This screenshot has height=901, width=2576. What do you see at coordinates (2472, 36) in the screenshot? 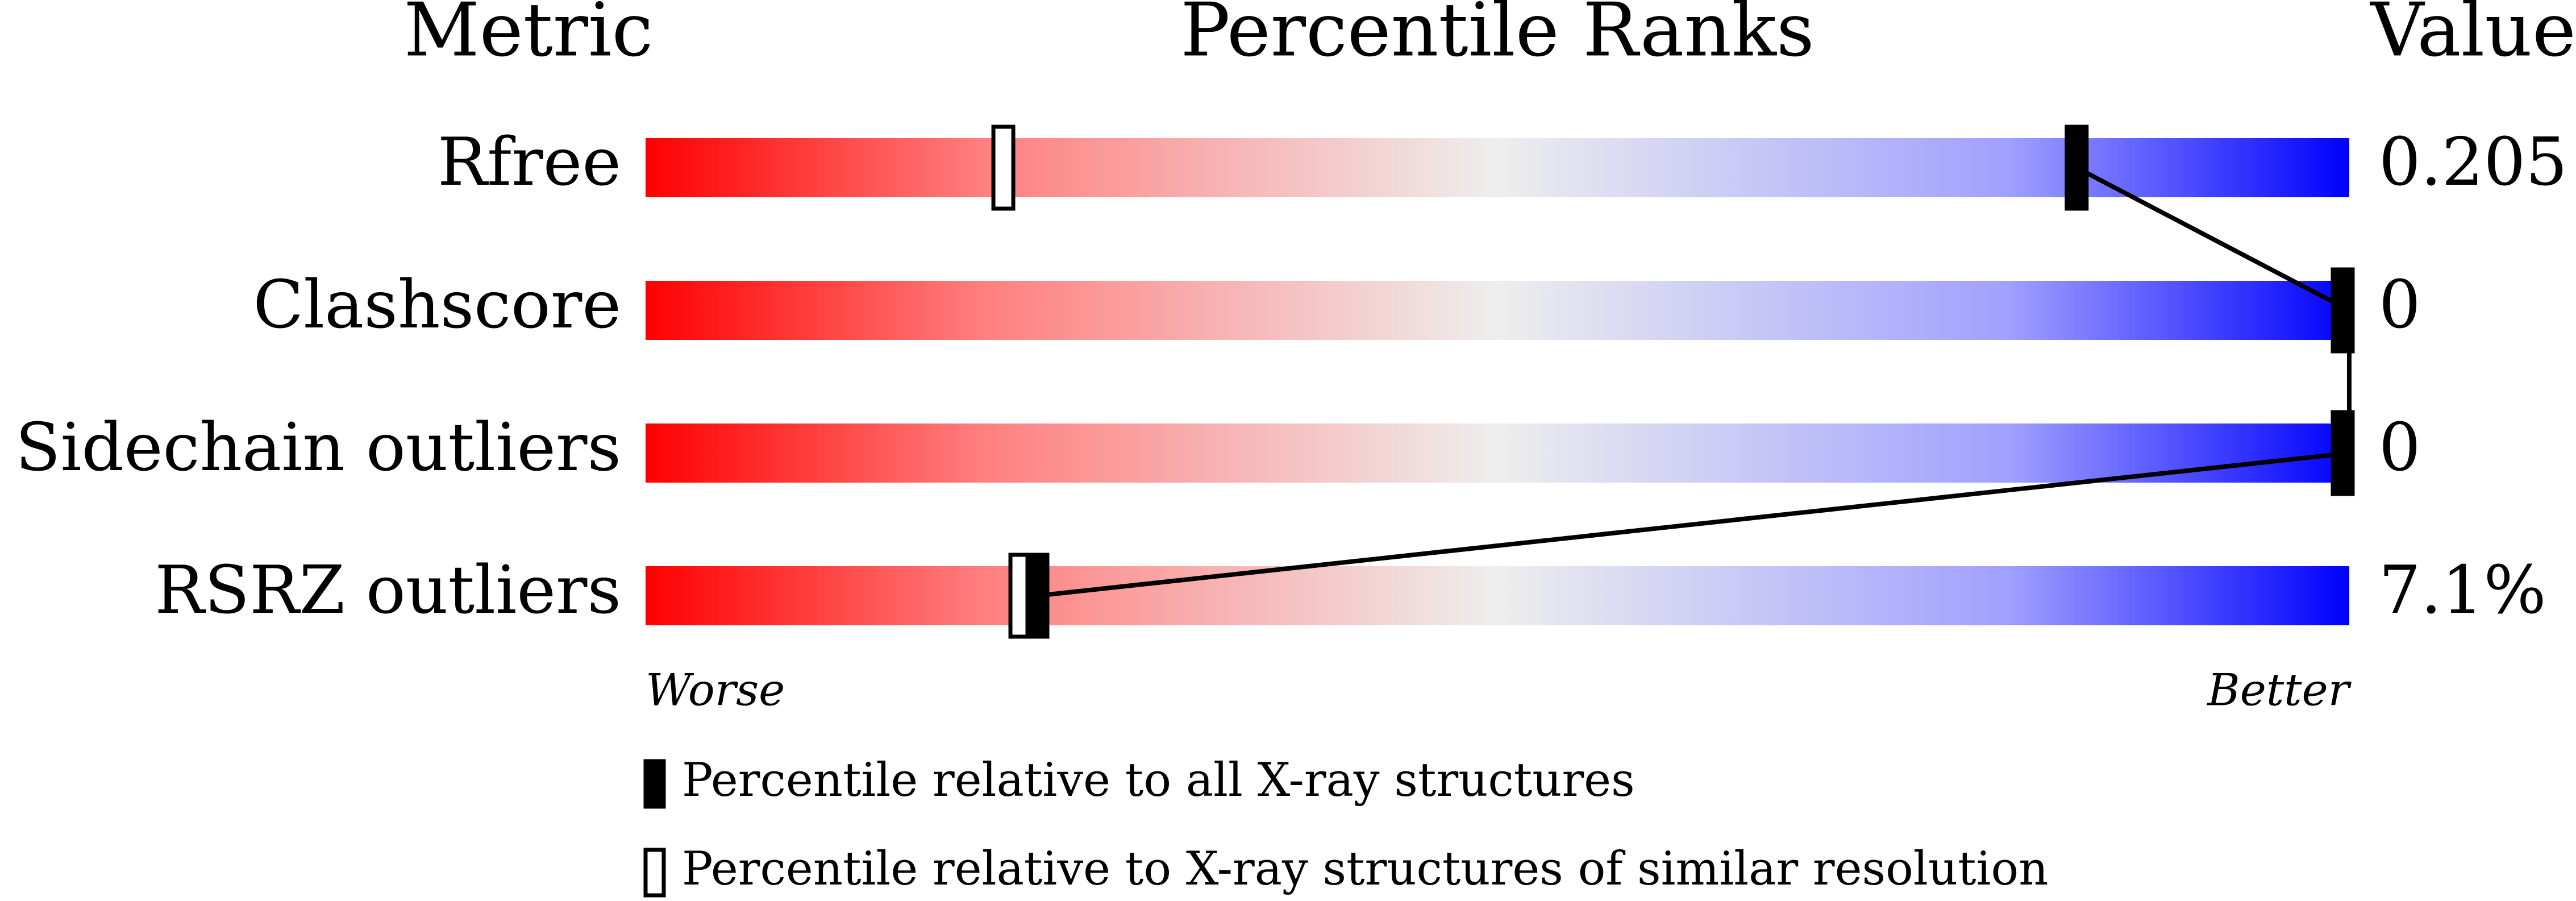
I see `header-value: Value` at bounding box center [2472, 36].